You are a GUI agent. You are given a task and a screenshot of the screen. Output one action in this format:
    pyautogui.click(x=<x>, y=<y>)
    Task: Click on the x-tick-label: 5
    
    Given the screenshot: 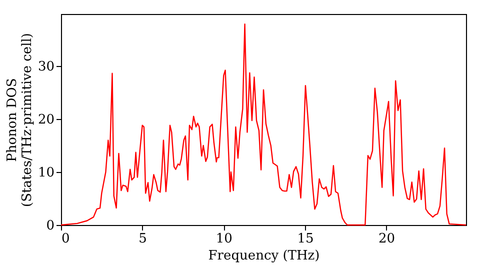 What is the action you would take?
    pyautogui.click(x=142, y=239)
    